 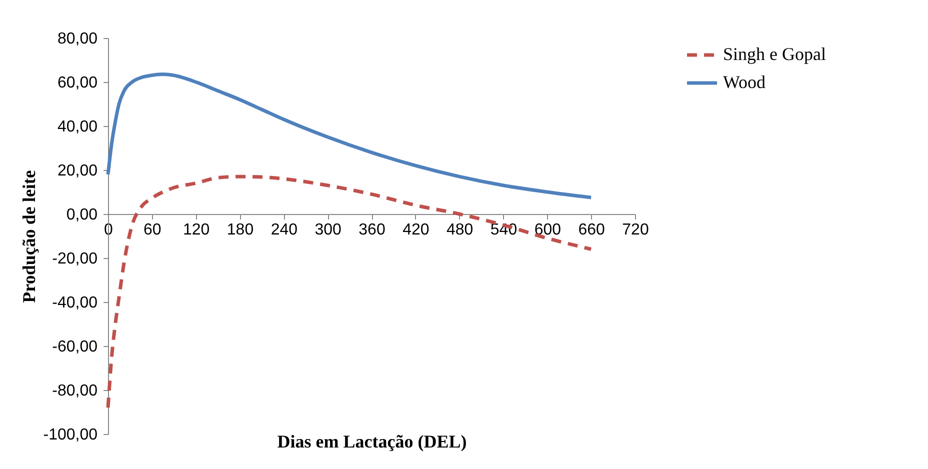 What do you see at coordinates (77, 171) in the screenshot?
I see `y-tick-label: 20,00` at bounding box center [77, 171].